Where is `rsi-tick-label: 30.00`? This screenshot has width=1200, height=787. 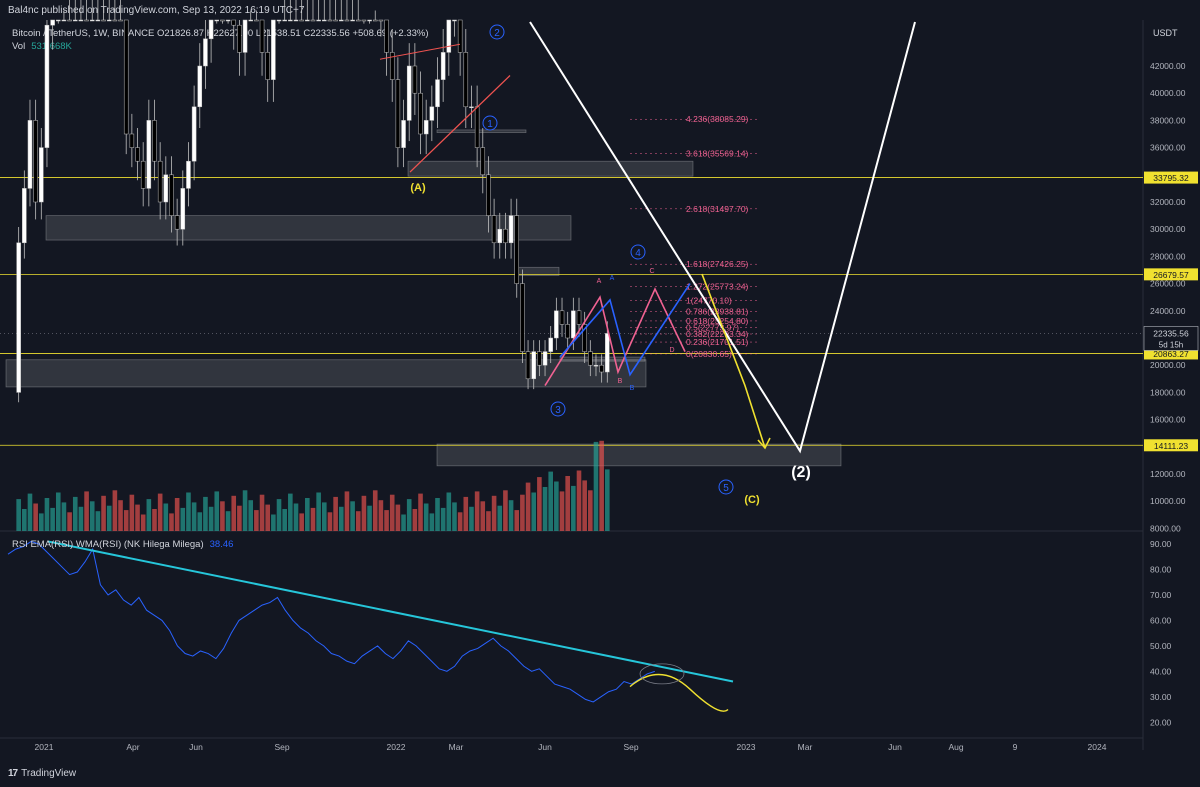
rsi-tick-label: 30.00 is located at coordinates (1161, 697).